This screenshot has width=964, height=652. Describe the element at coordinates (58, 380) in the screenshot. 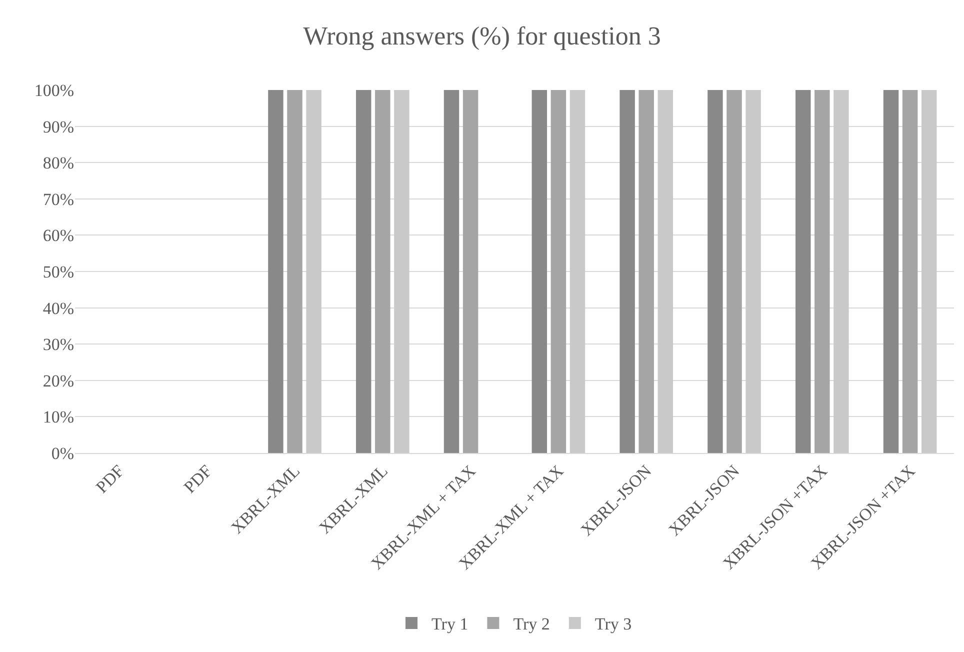

I see `y-tick-label: 20%` at that location.